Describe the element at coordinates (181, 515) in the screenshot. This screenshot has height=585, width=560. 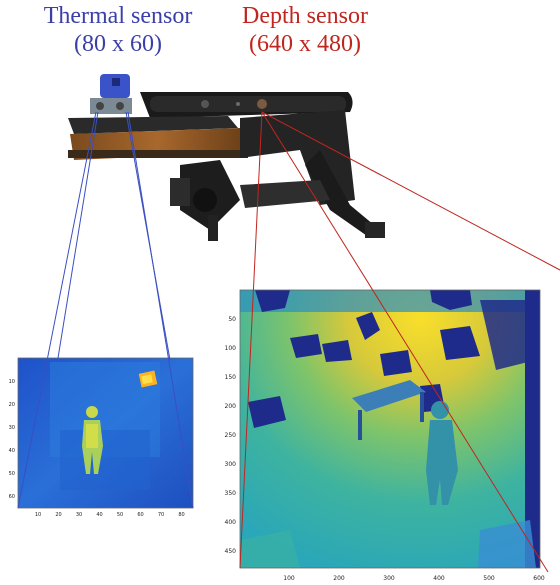
I see `thermal-x-tick-label: 80` at that location.